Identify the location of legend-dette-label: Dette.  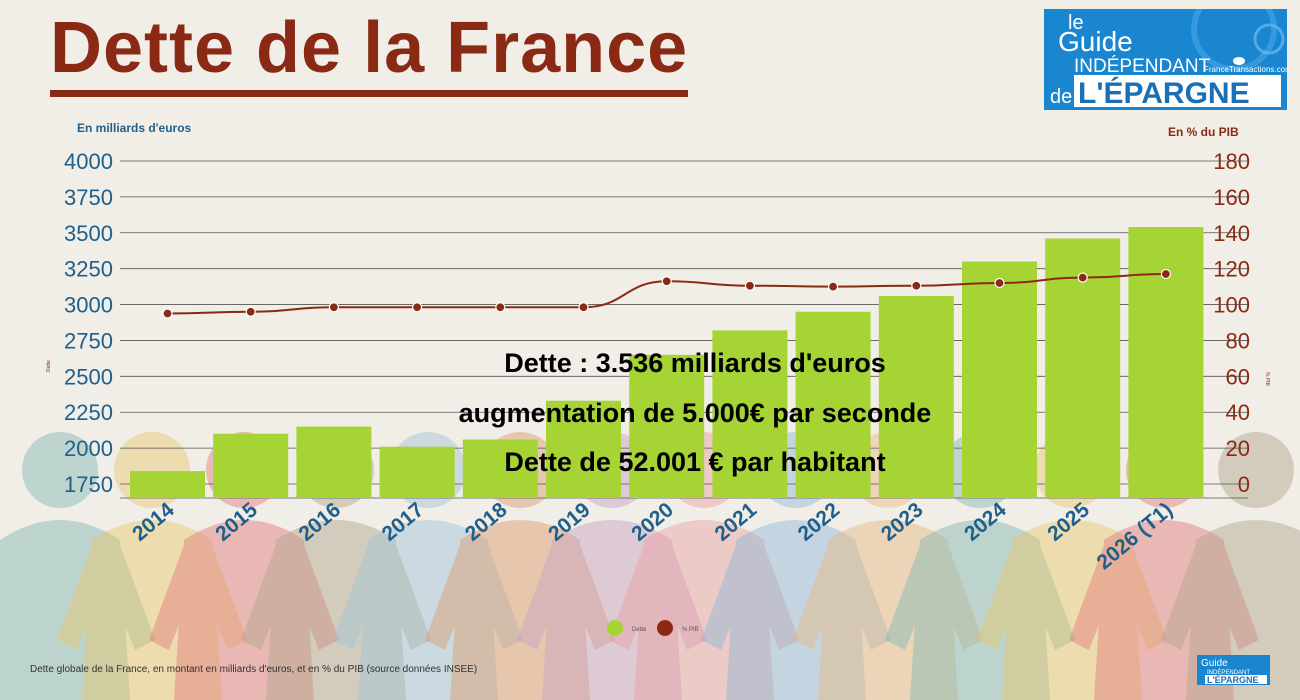
(639, 630).